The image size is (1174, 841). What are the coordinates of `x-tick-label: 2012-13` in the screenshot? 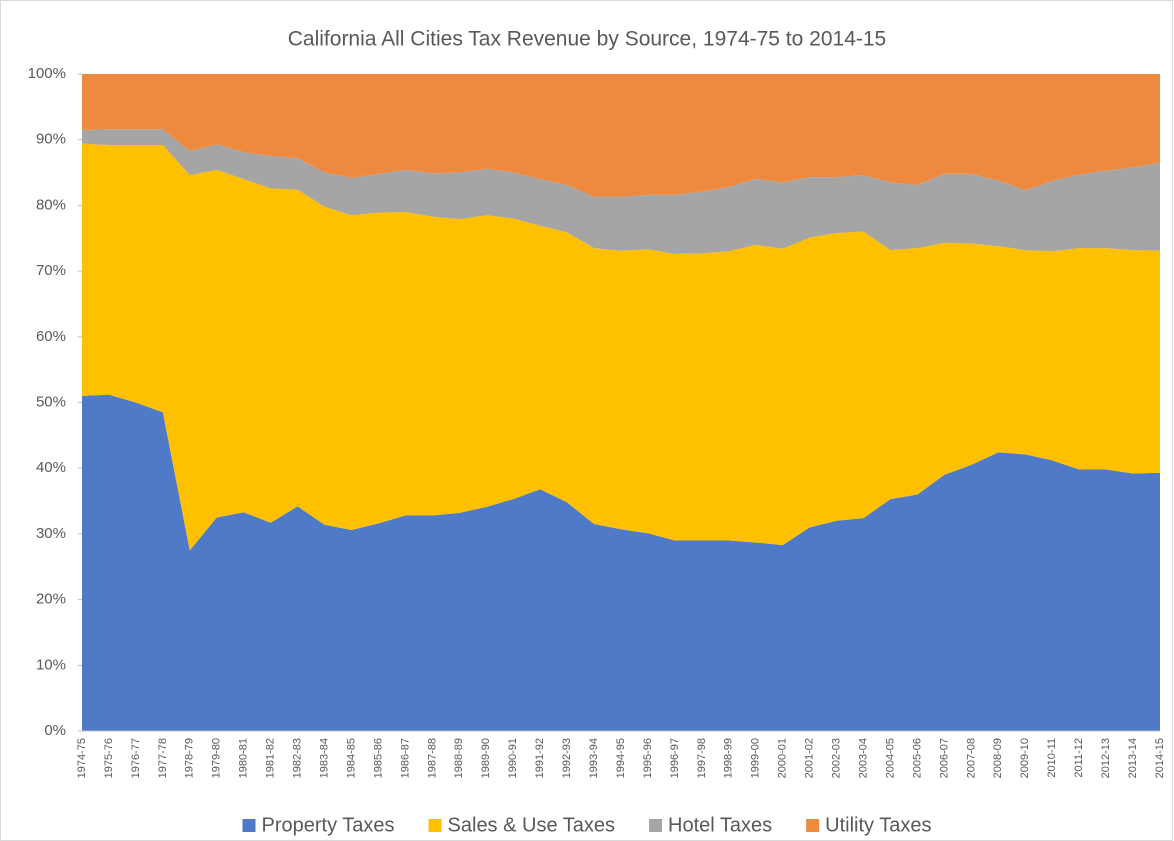 It's located at (1106, 758).